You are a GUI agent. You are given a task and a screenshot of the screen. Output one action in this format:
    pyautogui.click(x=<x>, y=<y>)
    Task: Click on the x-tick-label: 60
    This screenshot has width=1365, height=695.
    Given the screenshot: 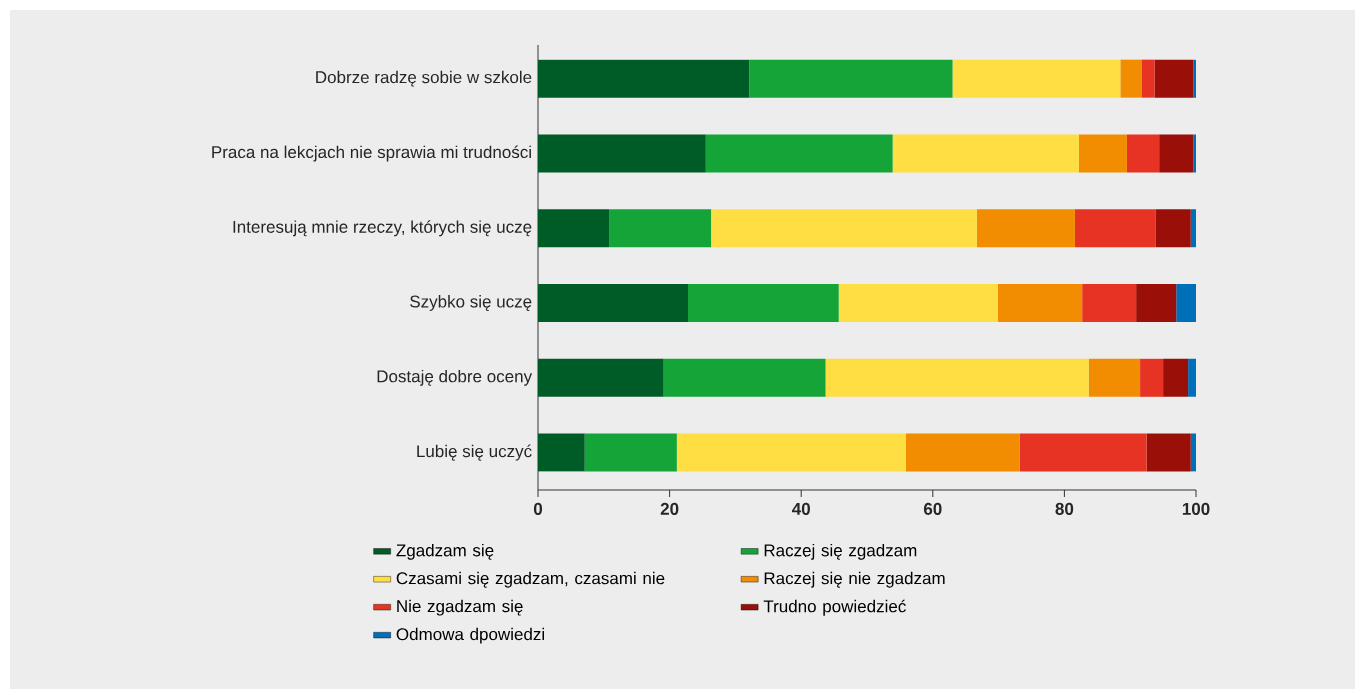 What is the action you would take?
    pyautogui.click(x=932, y=508)
    